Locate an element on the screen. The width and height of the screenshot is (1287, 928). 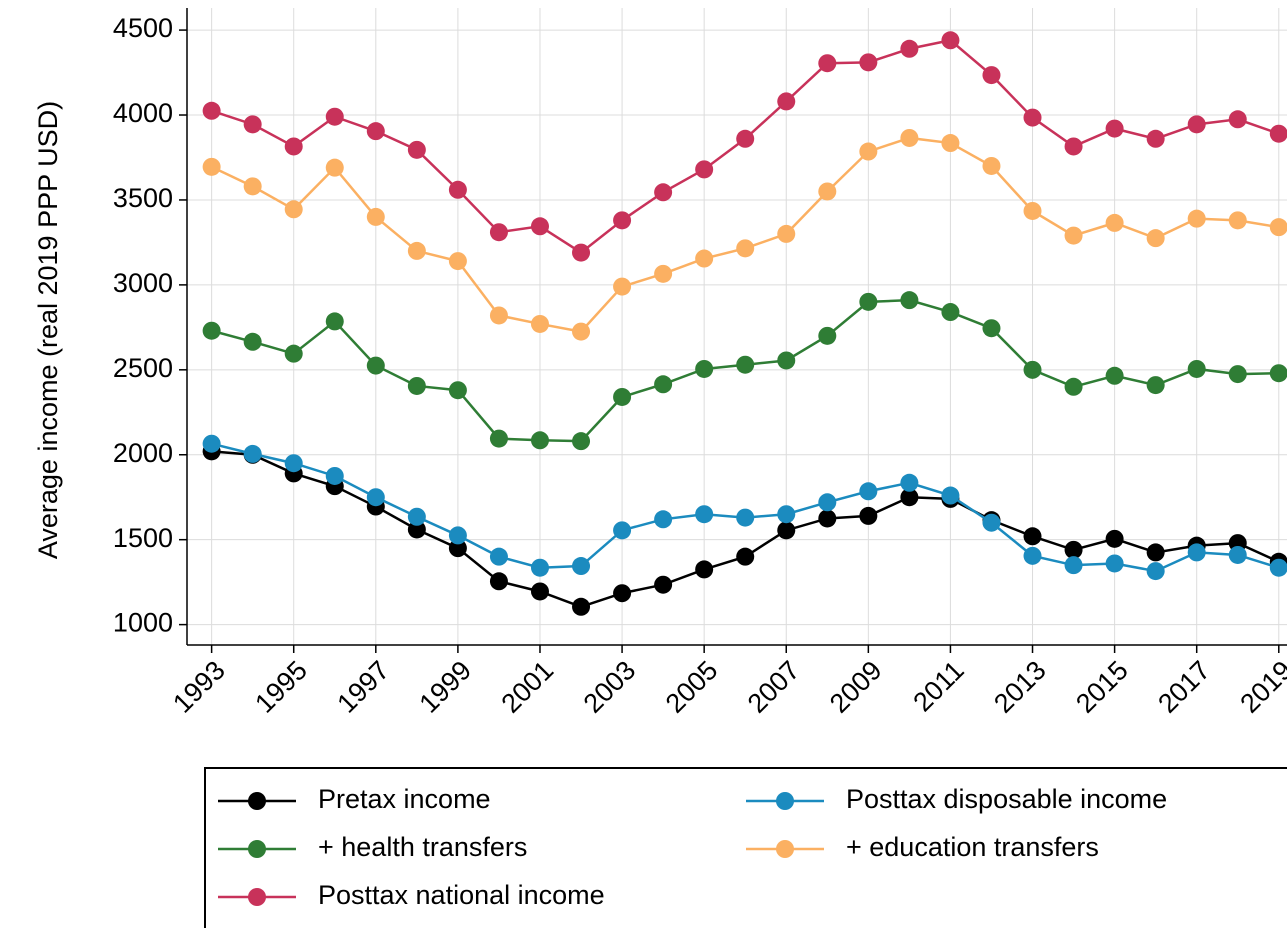
x-tick-label: 2009 is located at coordinates (856, 687).